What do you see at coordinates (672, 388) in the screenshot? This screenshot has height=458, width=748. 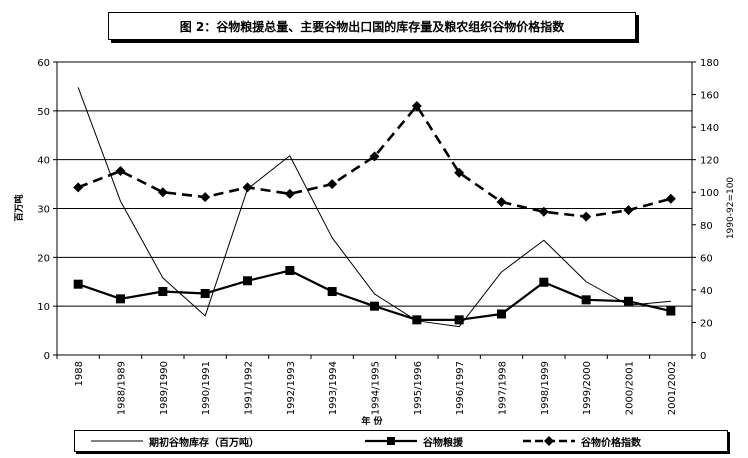 I see `x-tick-label: 2001/2002` at bounding box center [672, 388].